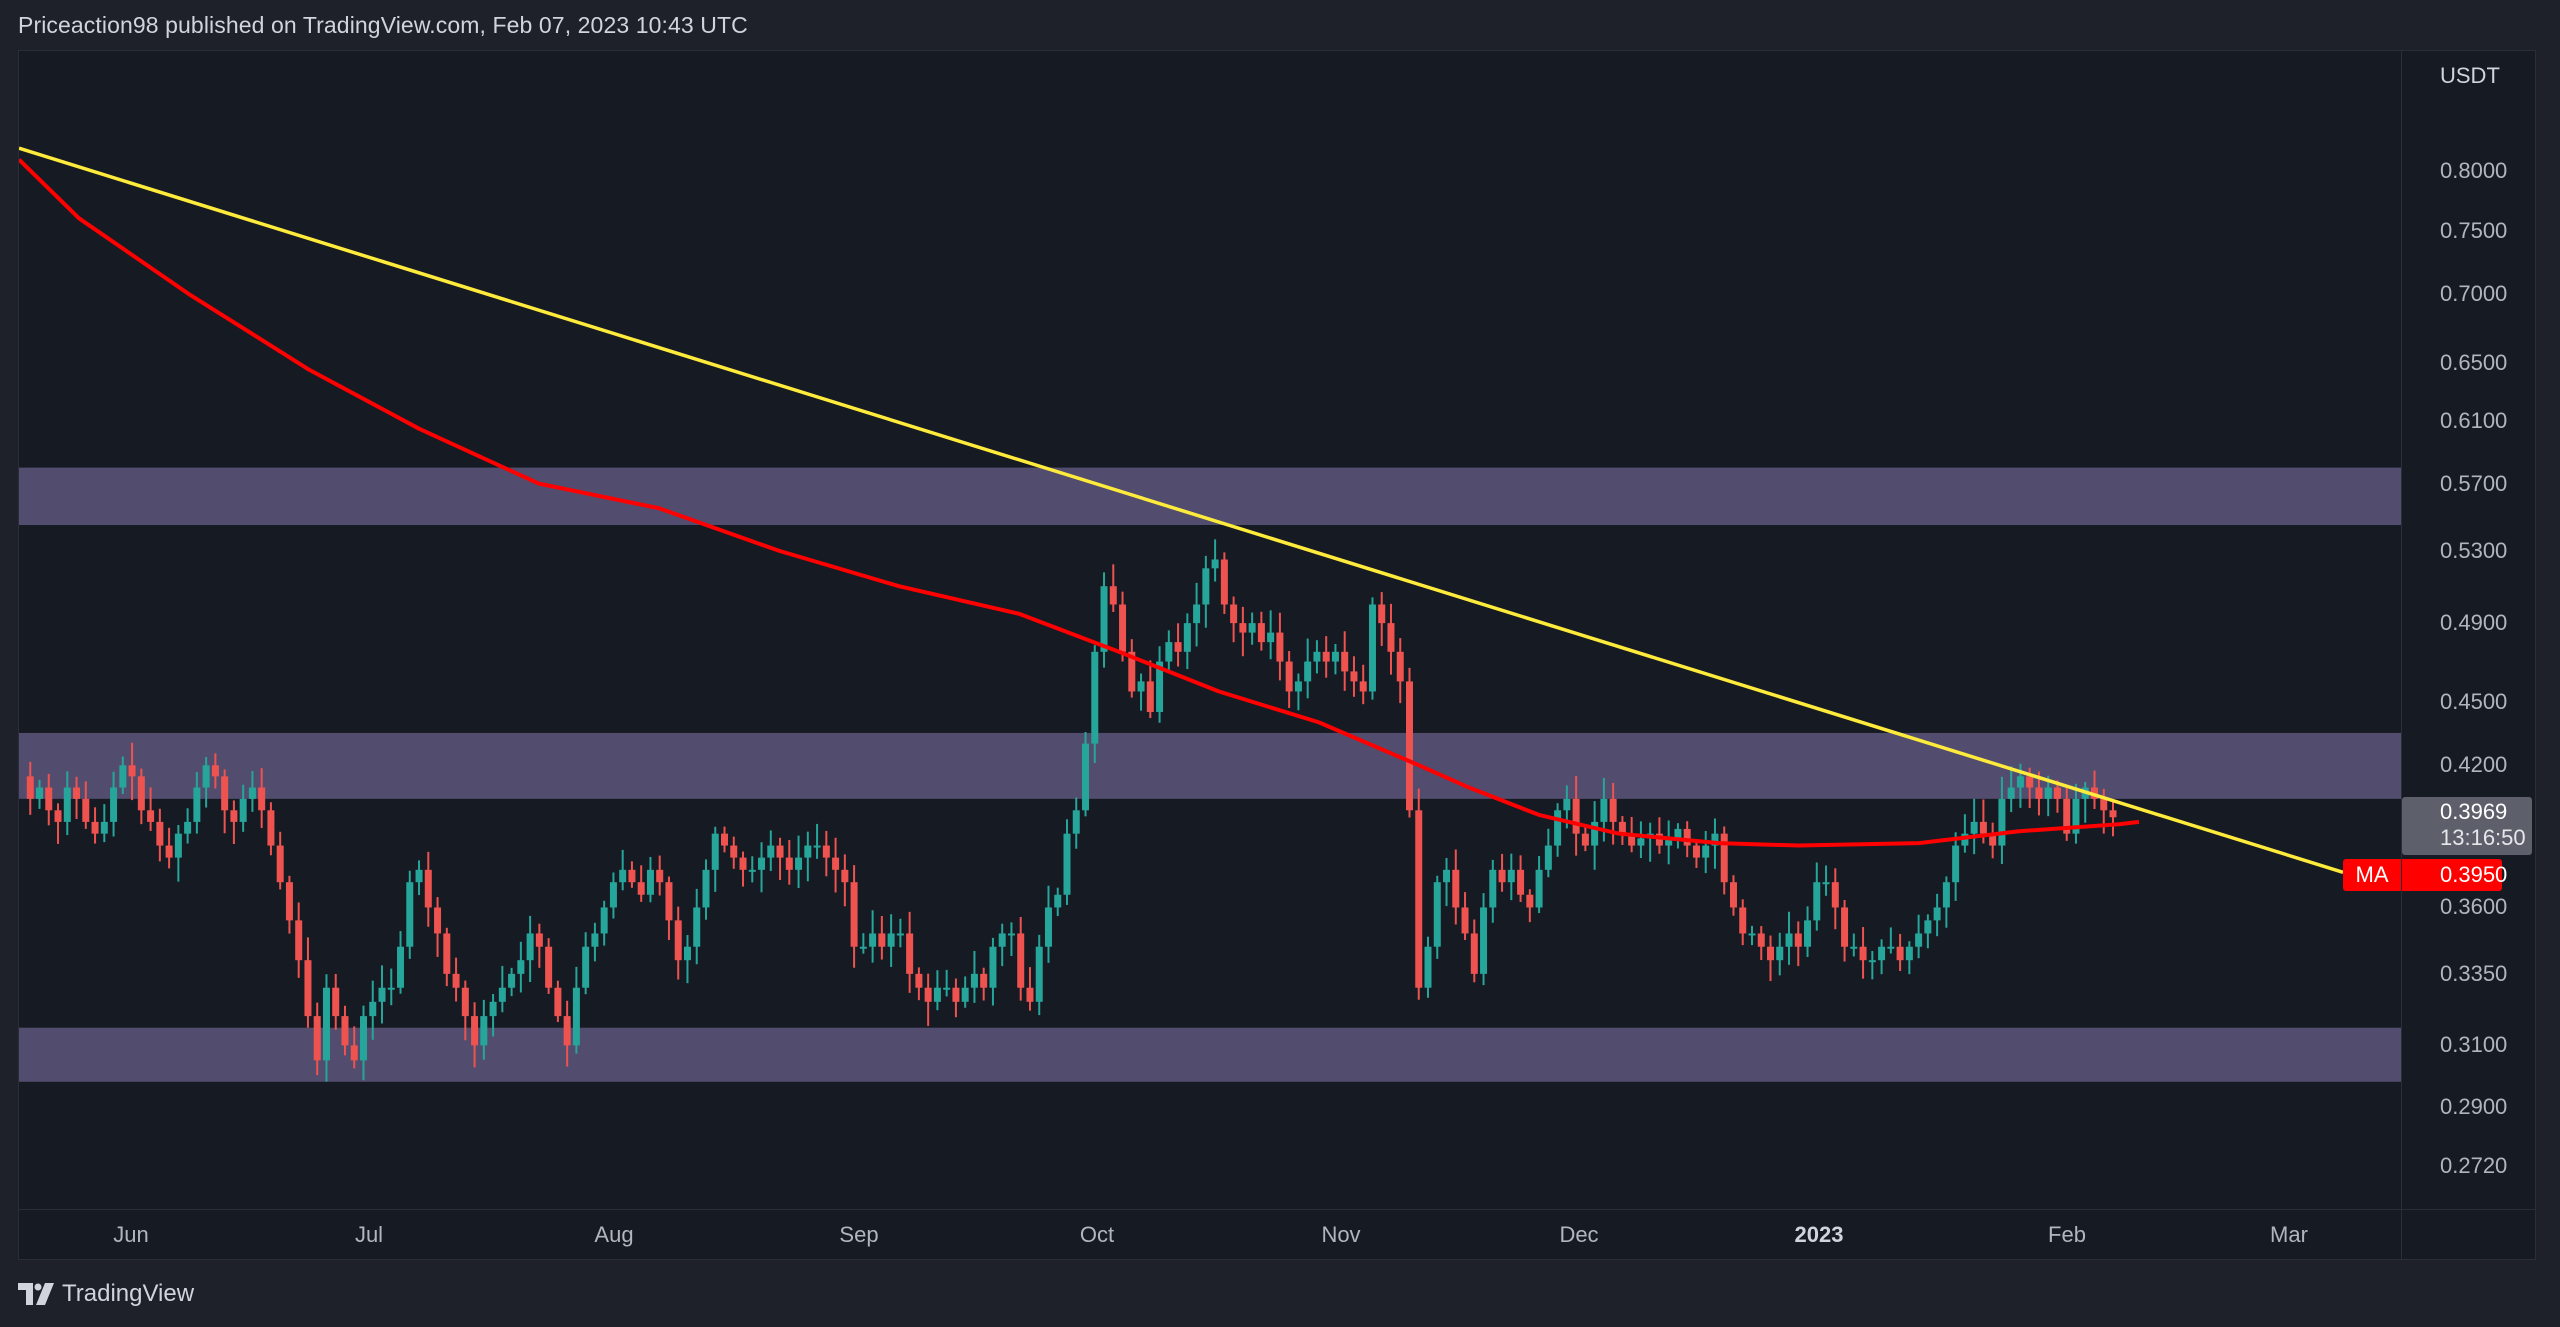 The height and width of the screenshot is (1327, 2560). What do you see at coordinates (1210, 496) in the screenshot?
I see `price-zone` at bounding box center [1210, 496].